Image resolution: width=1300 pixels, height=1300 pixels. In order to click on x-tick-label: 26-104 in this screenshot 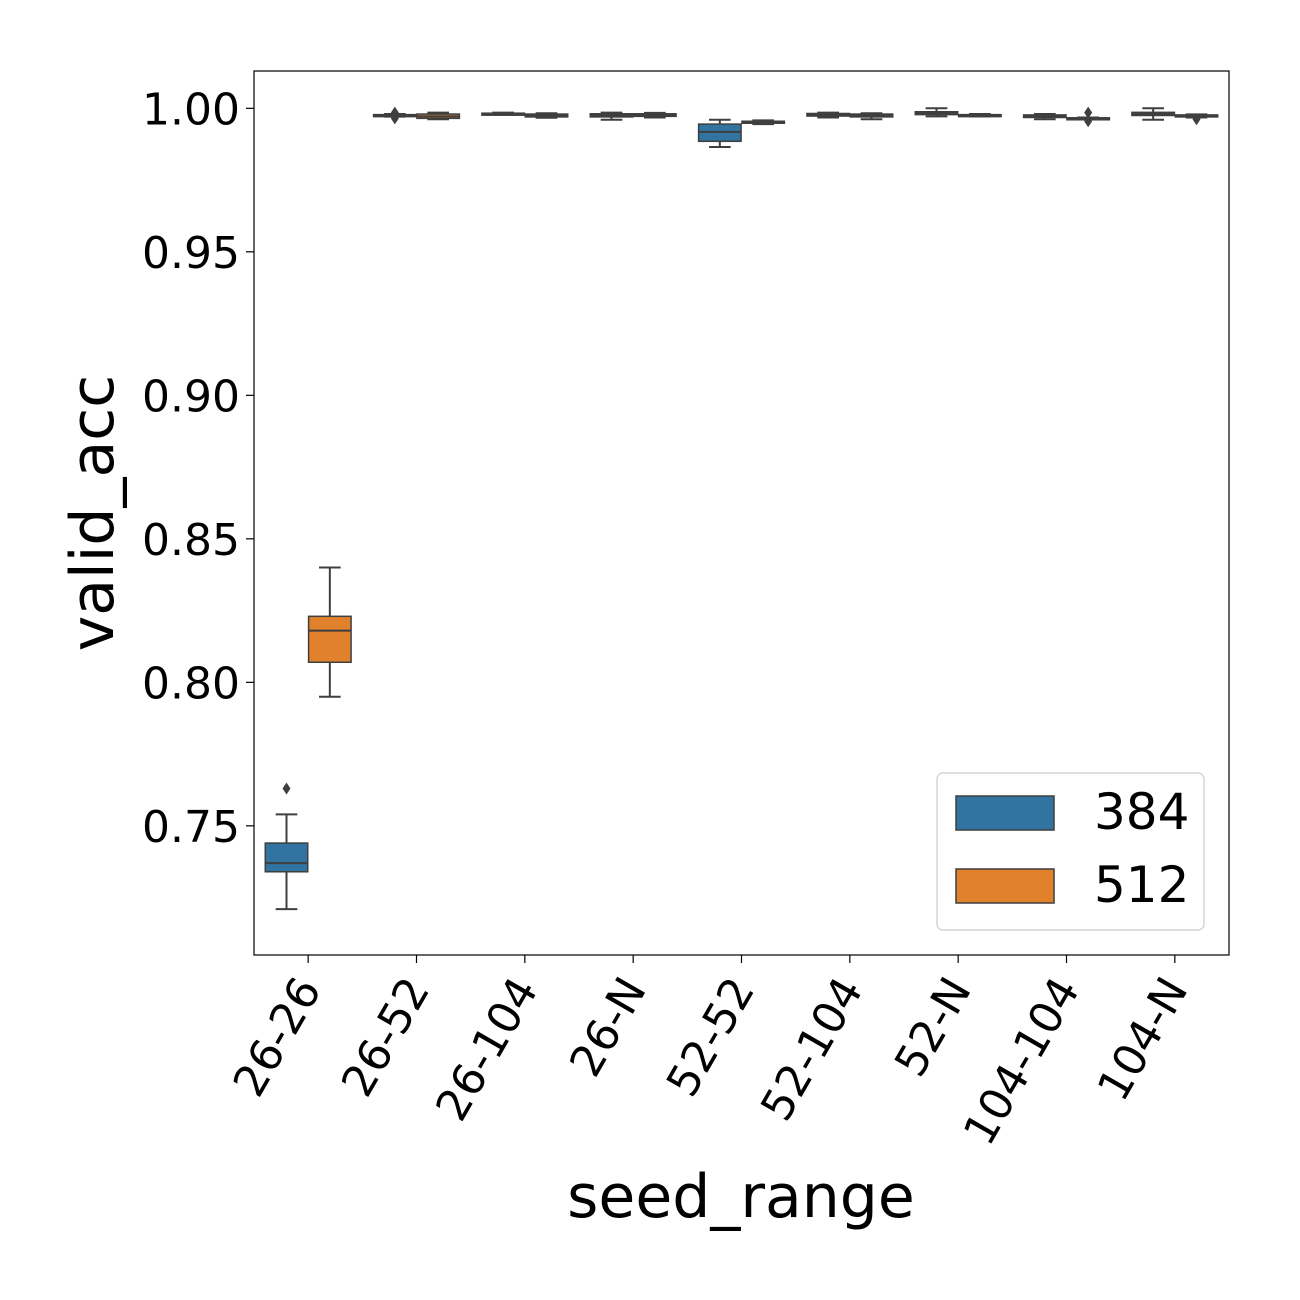, I will do `click(487, 1049)`.